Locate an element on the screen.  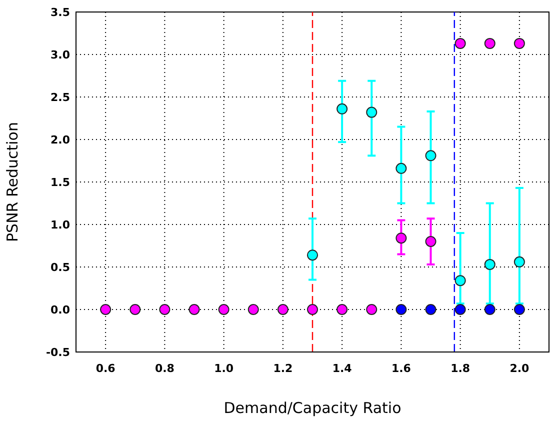
x-tick-label: 1.4 is located at coordinates (342, 368).